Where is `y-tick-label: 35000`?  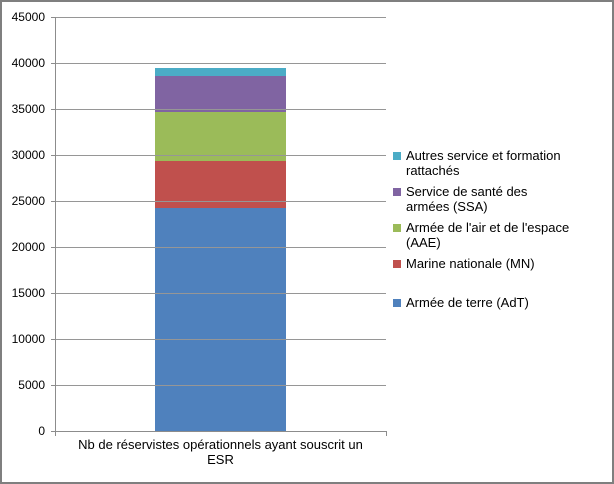
y-tick-label: 35000 is located at coordinates (28, 109).